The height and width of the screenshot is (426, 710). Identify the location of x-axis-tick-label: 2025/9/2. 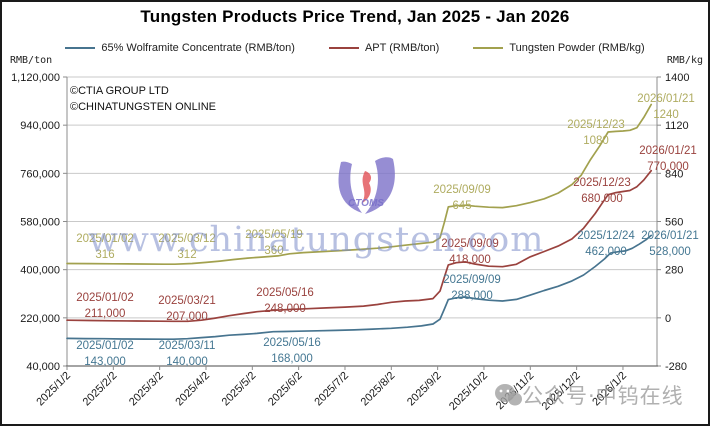
(424, 389).